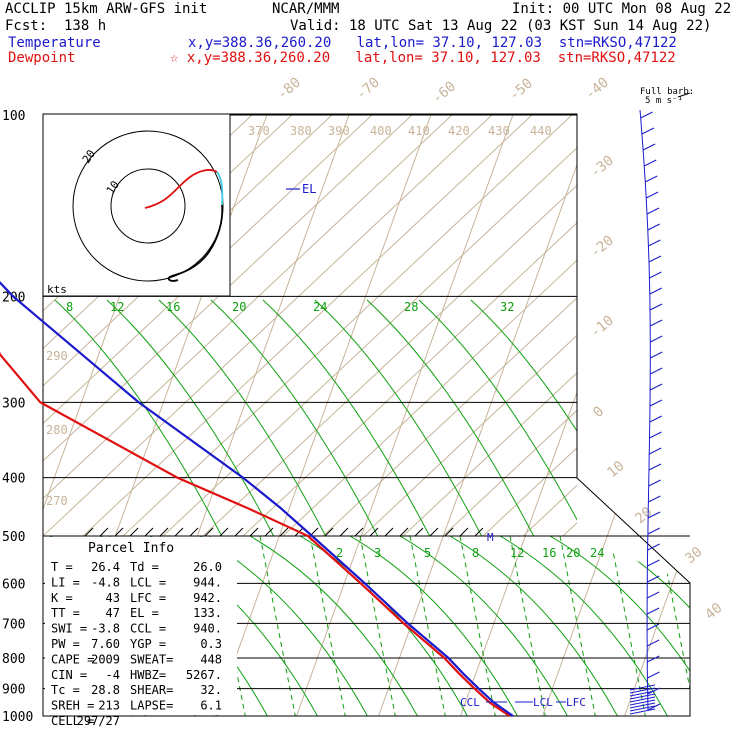 The height and width of the screenshot is (740, 740). I want to click on parcel-info-cell: 28.8, so click(105, 690).